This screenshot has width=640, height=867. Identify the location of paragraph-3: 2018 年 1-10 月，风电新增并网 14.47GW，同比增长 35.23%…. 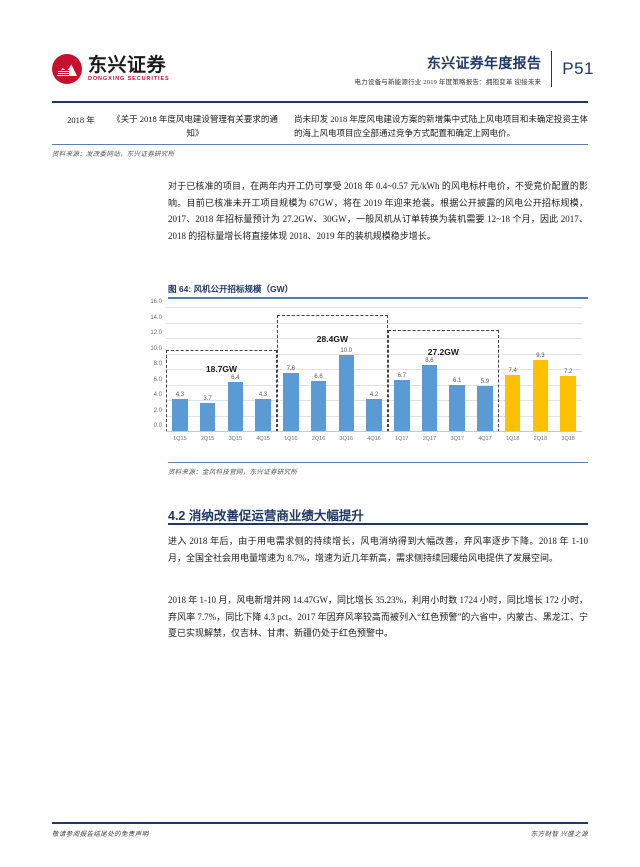
(378, 617).